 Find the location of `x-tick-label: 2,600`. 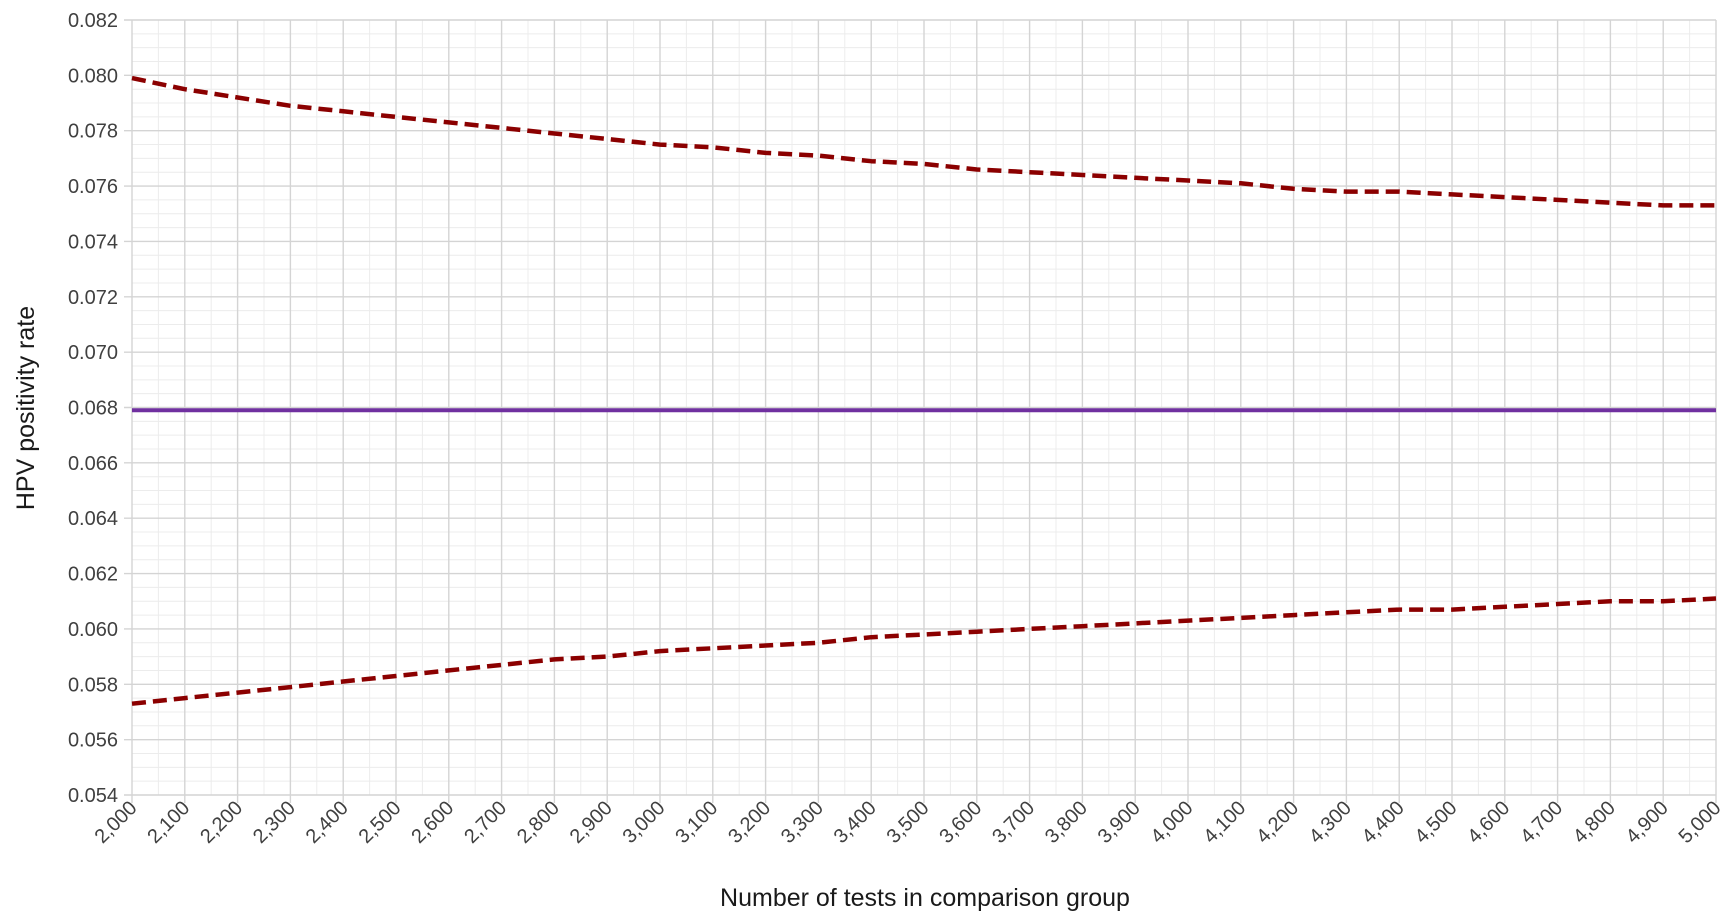

x-tick-label: 2,600 is located at coordinates (432, 822).